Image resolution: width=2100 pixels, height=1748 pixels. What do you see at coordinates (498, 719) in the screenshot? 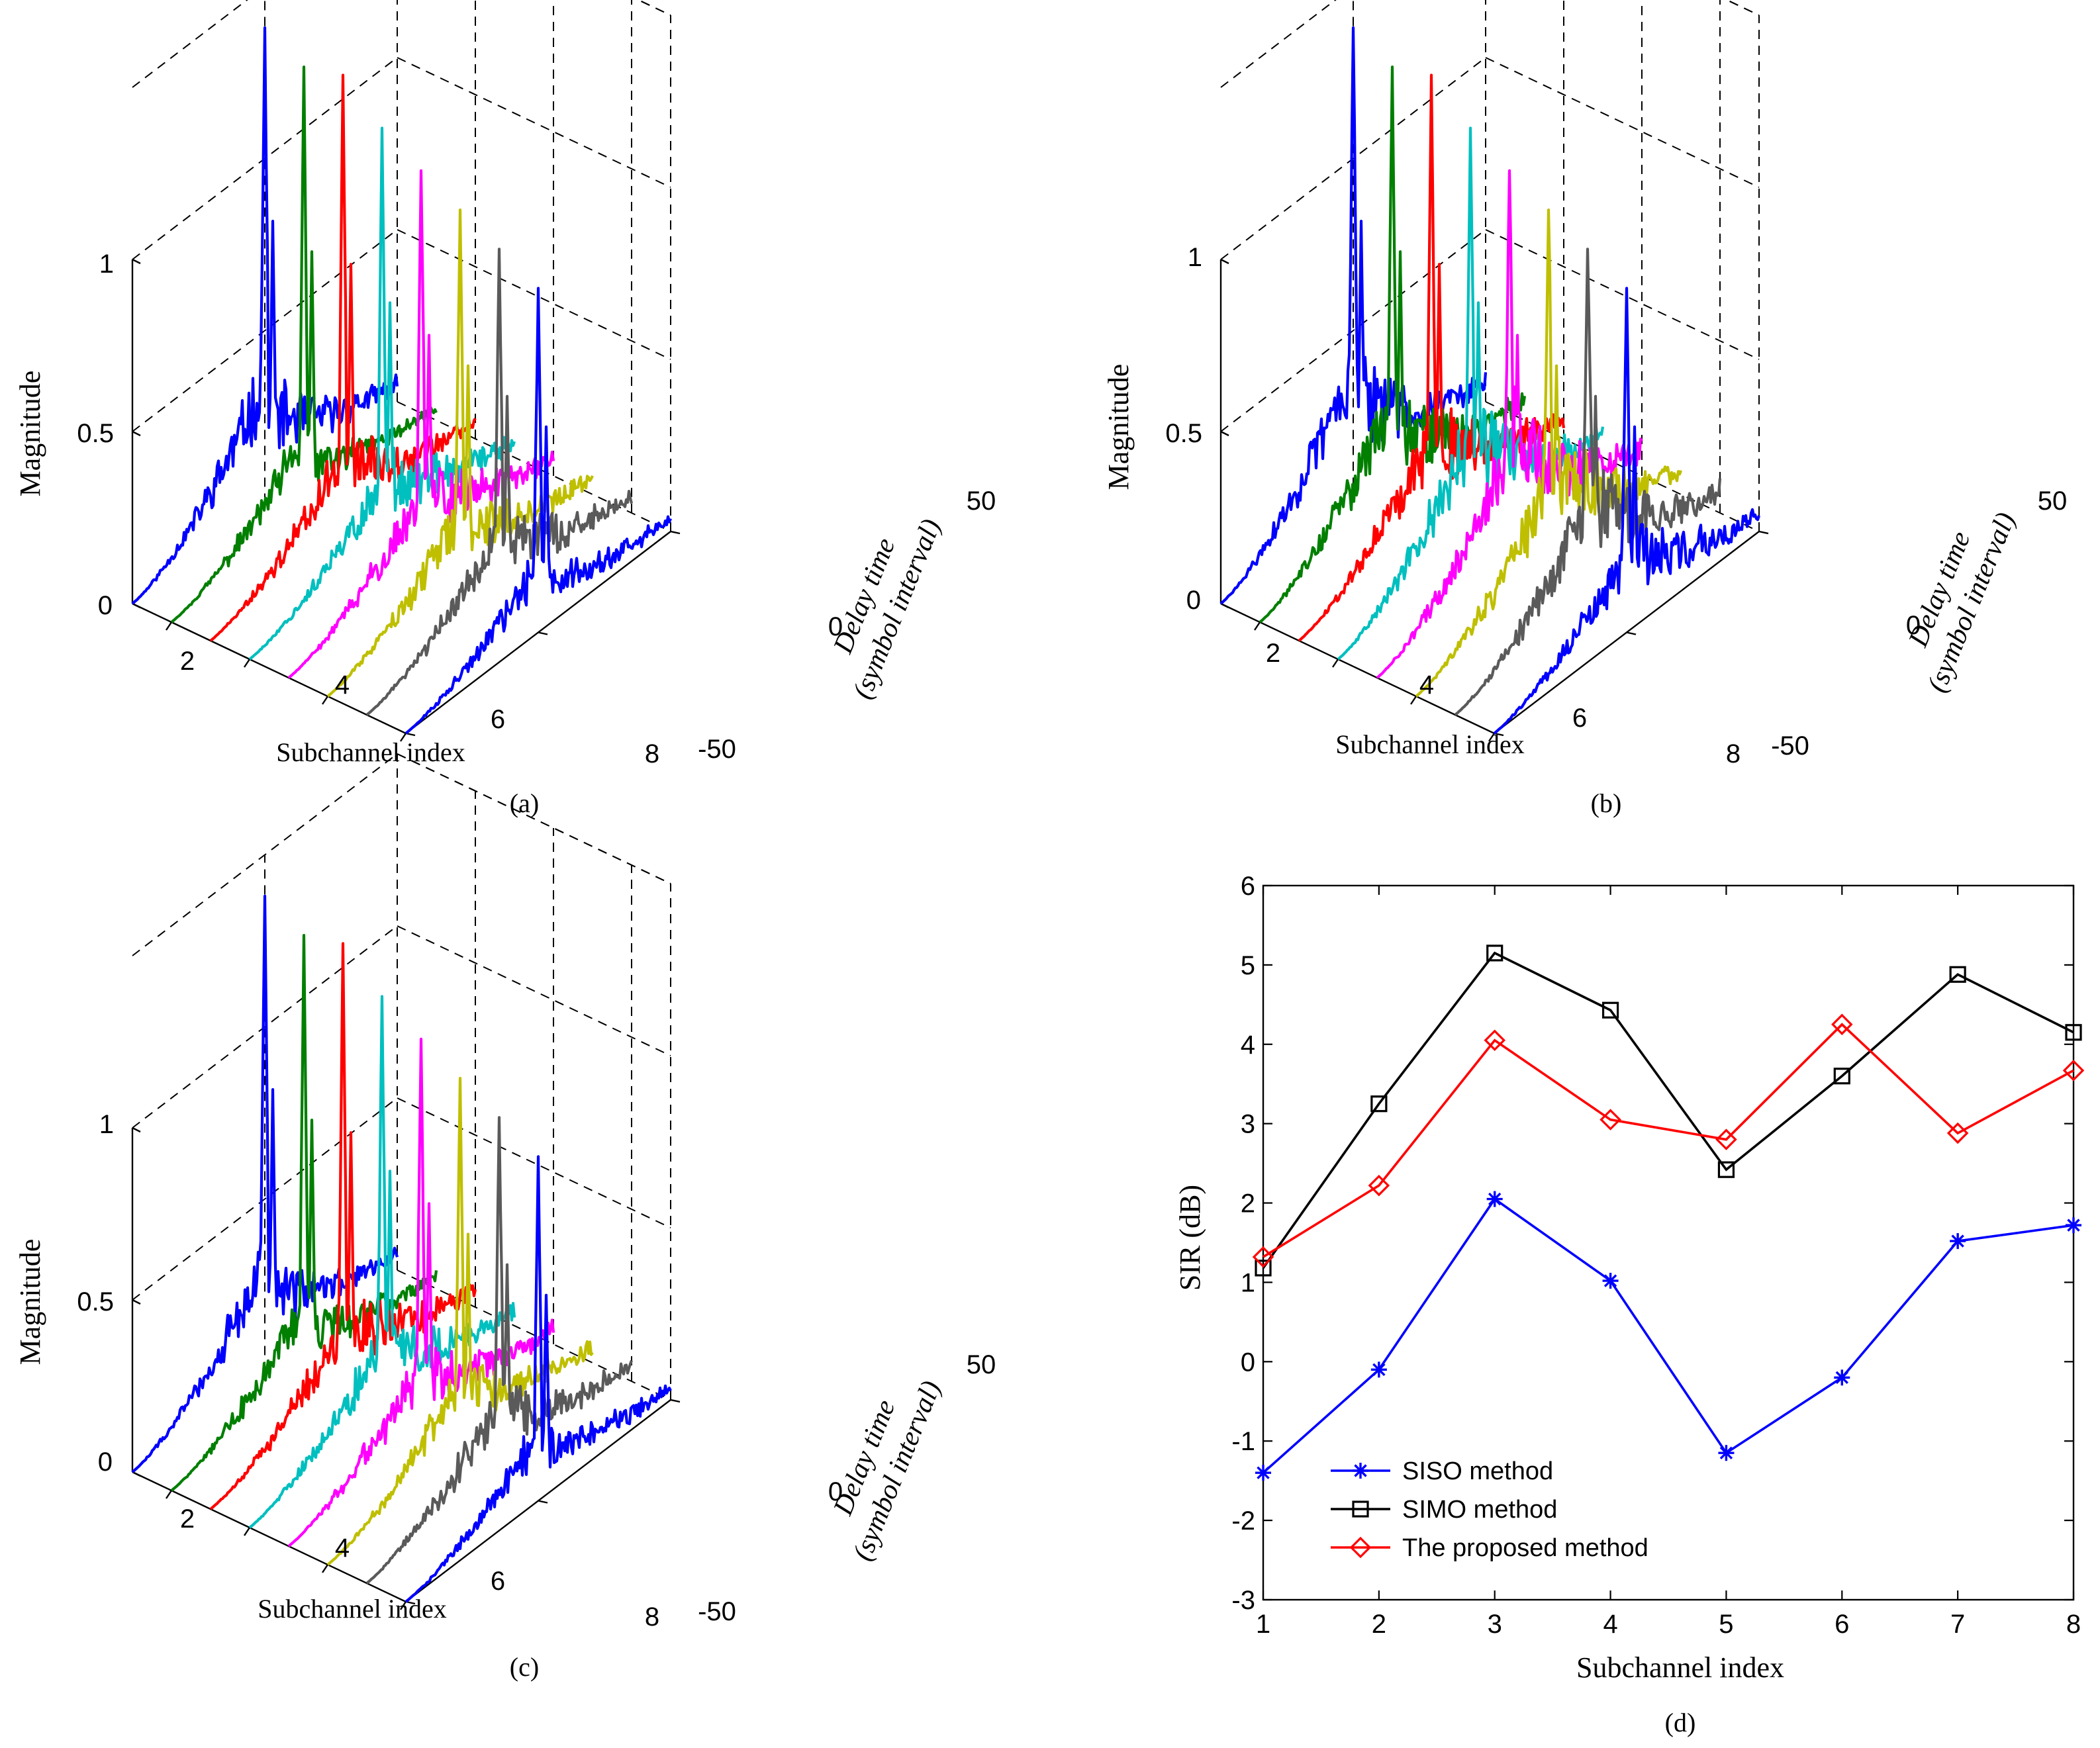
I see `panel-a-xtick-6: 6` at bounding box center [498, 719].